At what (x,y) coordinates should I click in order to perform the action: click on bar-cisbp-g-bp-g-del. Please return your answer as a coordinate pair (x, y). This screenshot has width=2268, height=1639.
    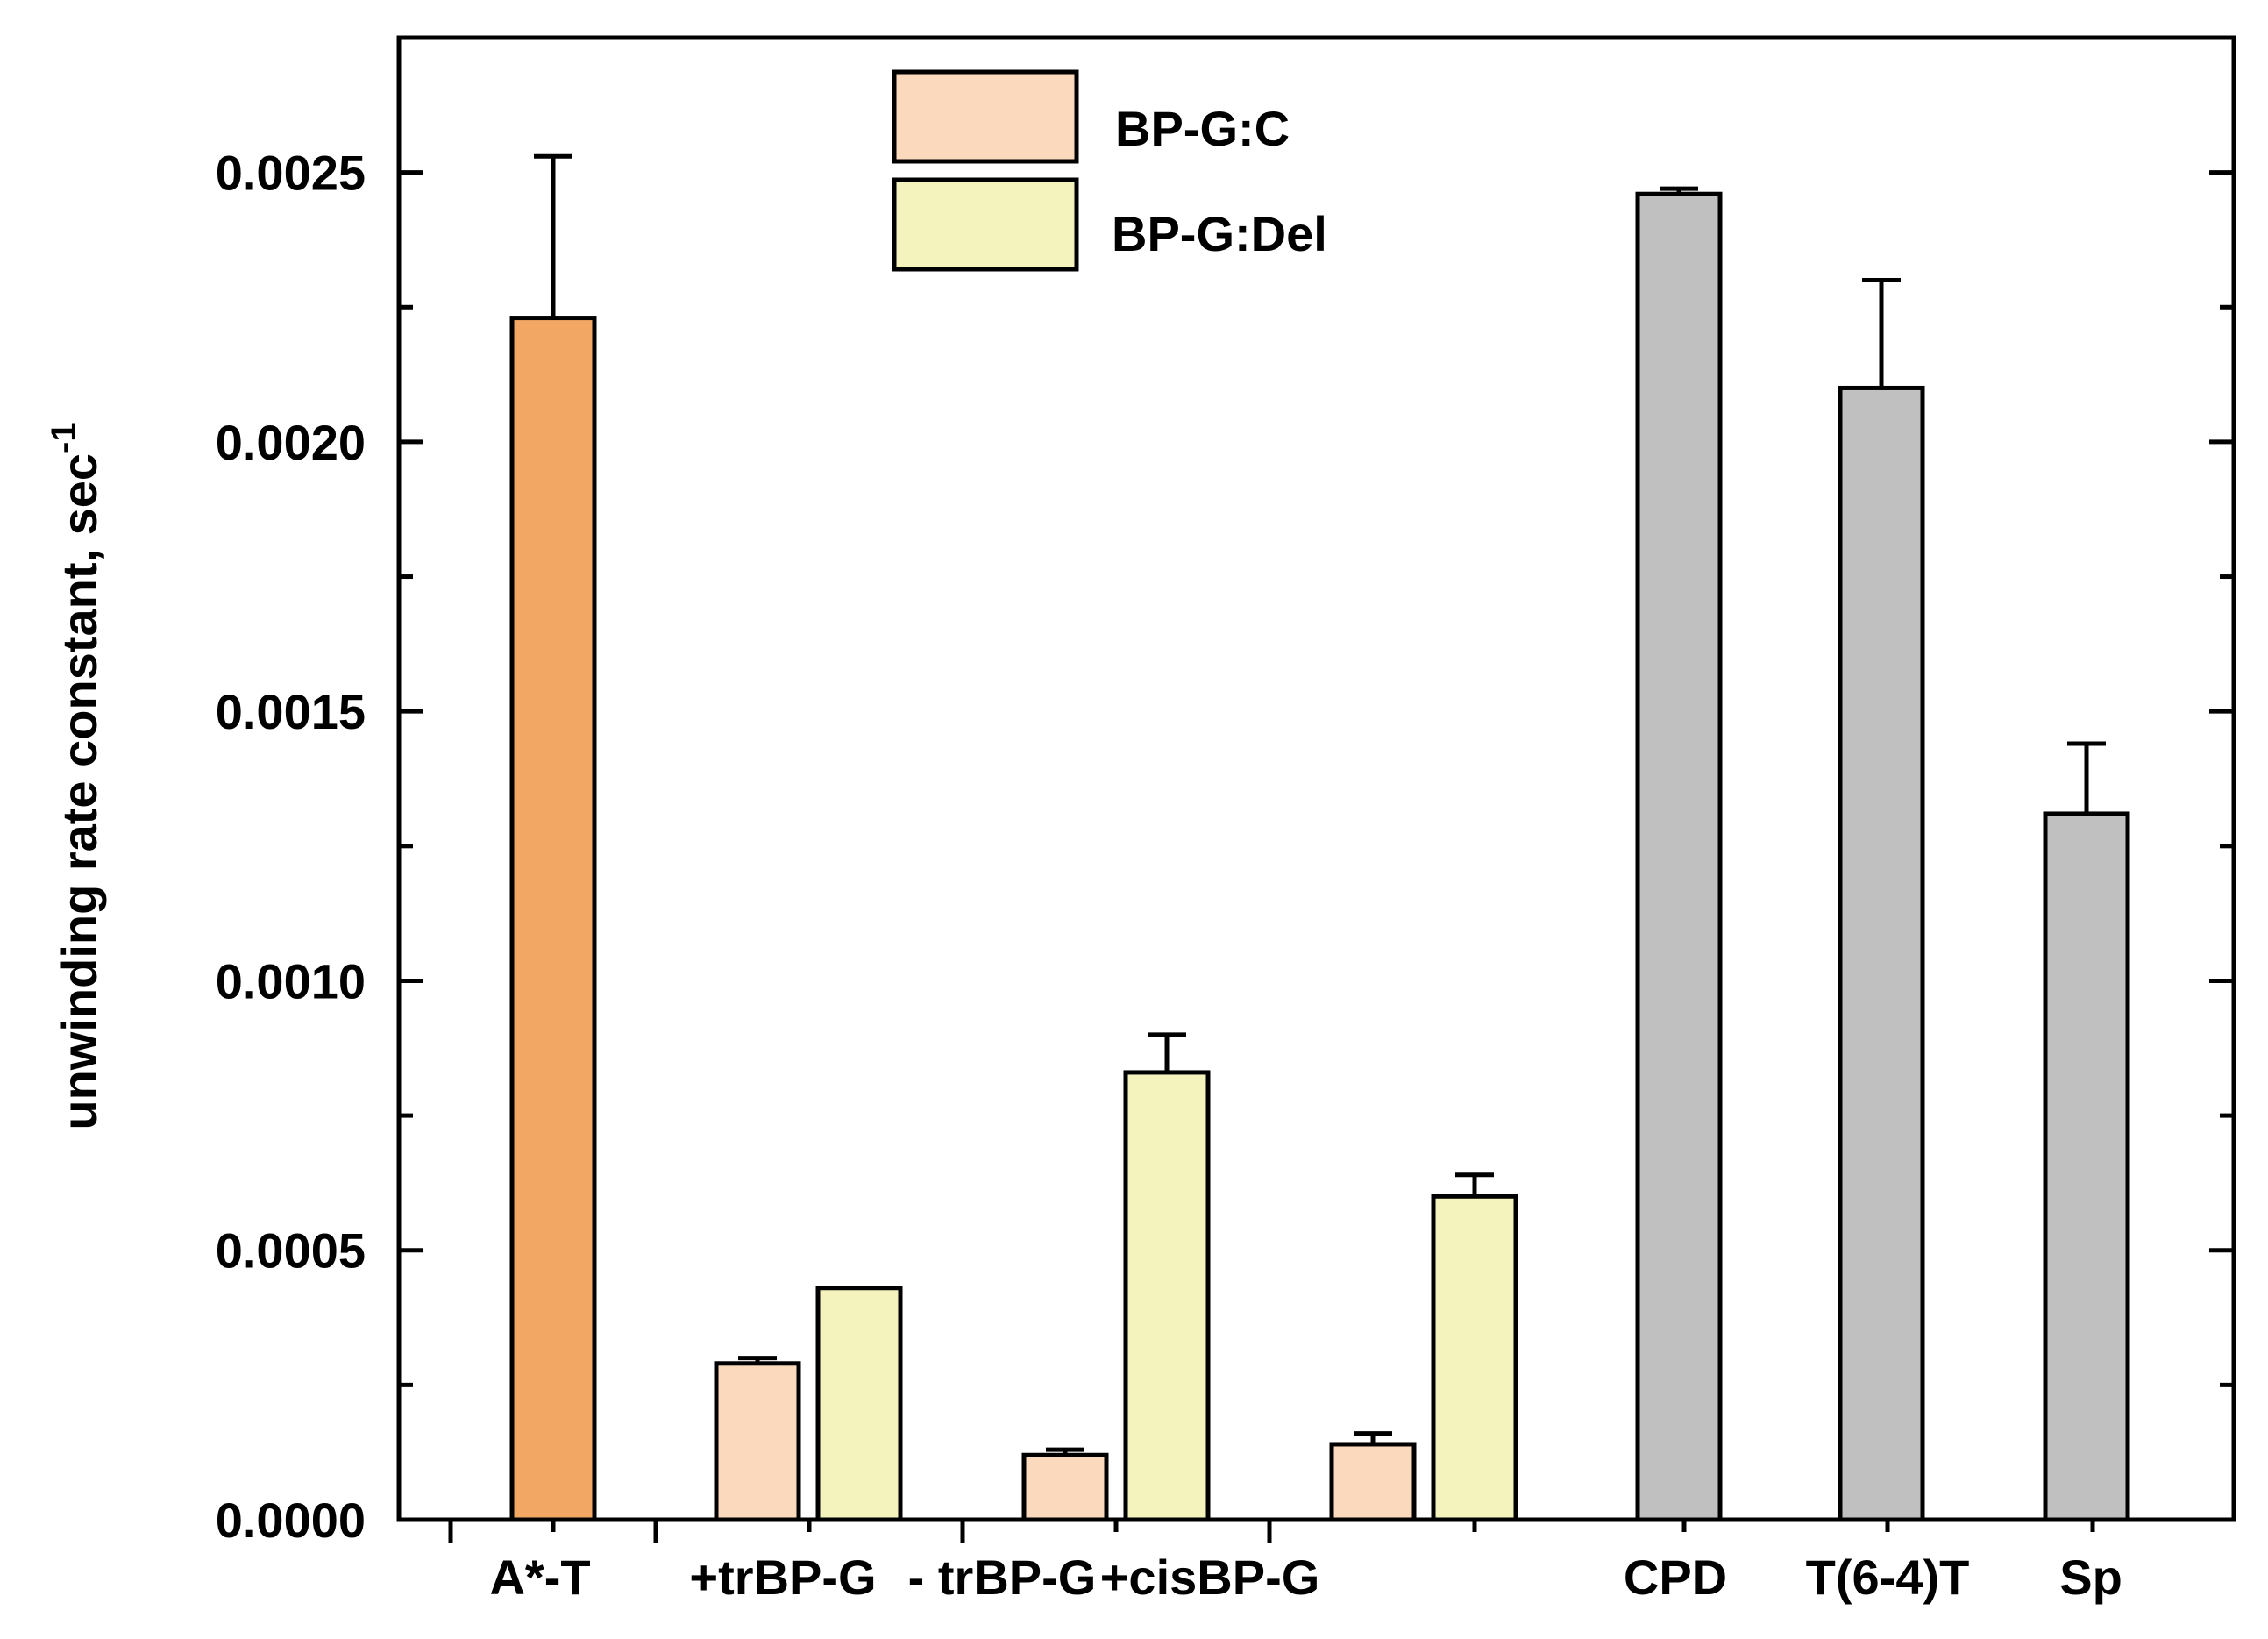
    Looking at the image, I should click on (1474, 1358).